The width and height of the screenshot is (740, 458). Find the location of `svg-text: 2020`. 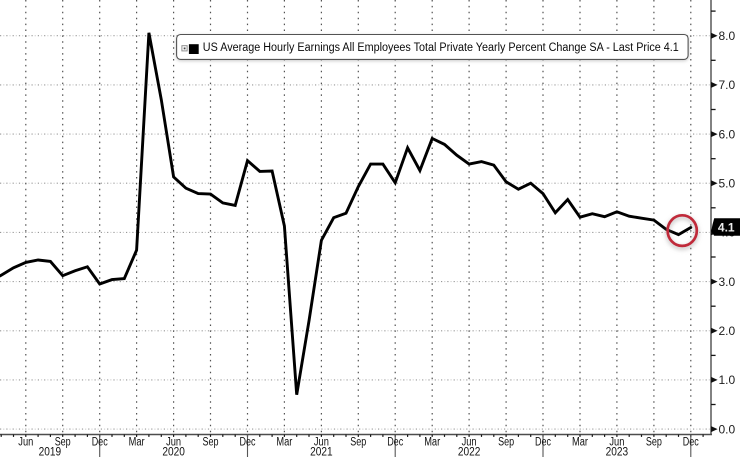

svg-text: 2020 is located at coordinates (173, 452).